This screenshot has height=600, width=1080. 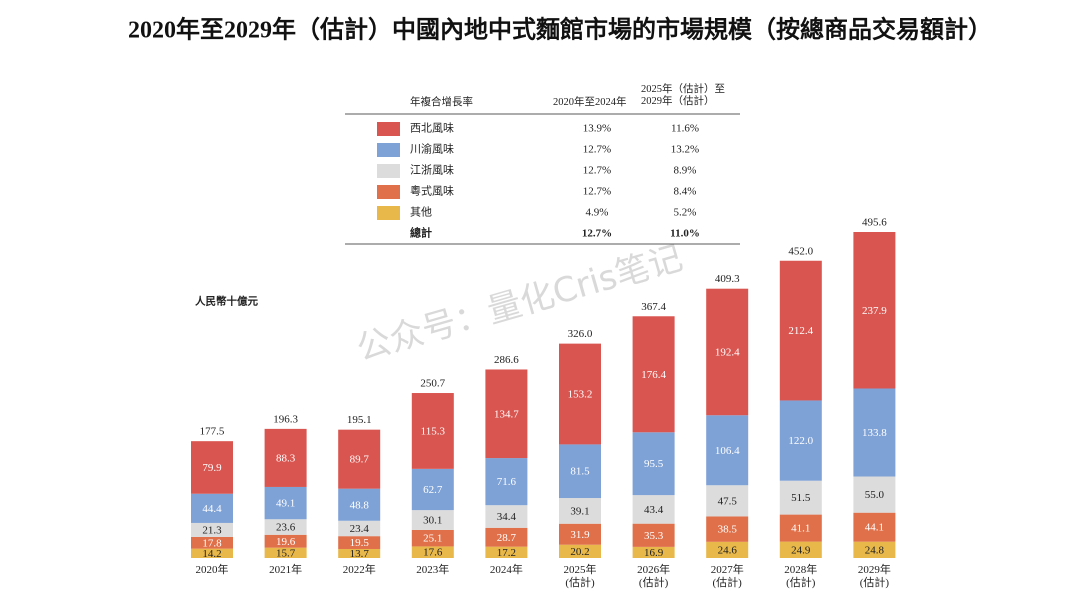 What do you see at coordinates (359, 420) in the screenshot?
I see `total-label: 195.1` at bounding box center [359, 420].